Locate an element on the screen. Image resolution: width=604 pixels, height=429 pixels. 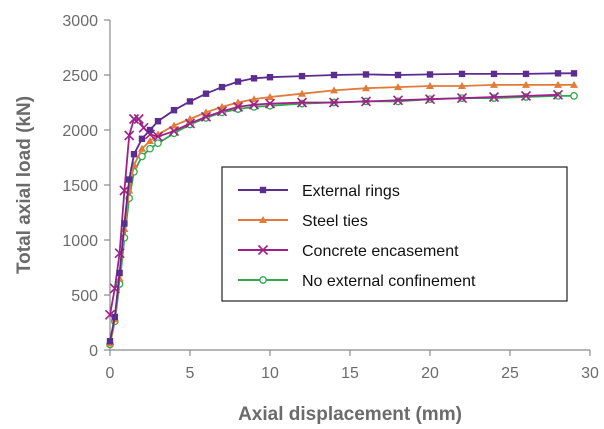
y-tick-label: 1500 is located at coordinates (80, 186).